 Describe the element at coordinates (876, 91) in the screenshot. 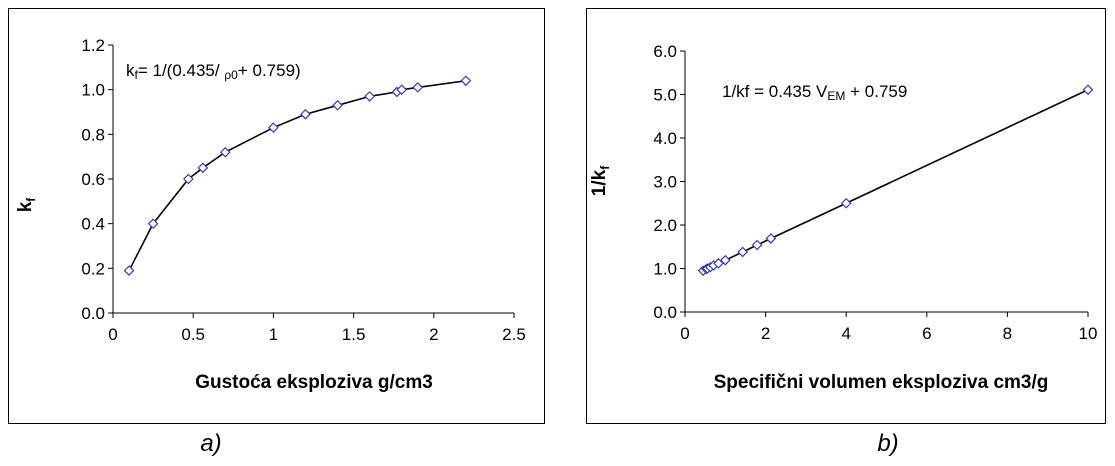

I see `equation-part: + 0.759` at that location.